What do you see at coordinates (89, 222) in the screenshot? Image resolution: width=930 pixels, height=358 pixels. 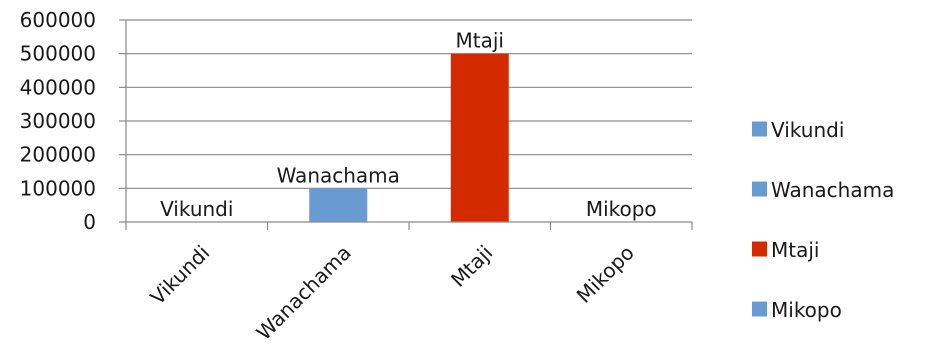 I see `y-tick-label: 0` at bounding box center [89, 222].